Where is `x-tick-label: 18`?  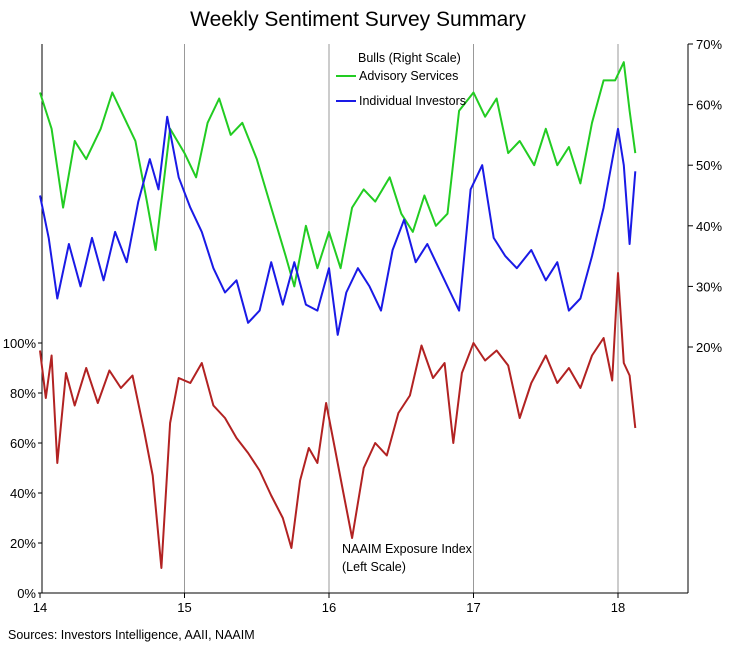 x-tick-label: 18 is located at coordinates (618, 607).